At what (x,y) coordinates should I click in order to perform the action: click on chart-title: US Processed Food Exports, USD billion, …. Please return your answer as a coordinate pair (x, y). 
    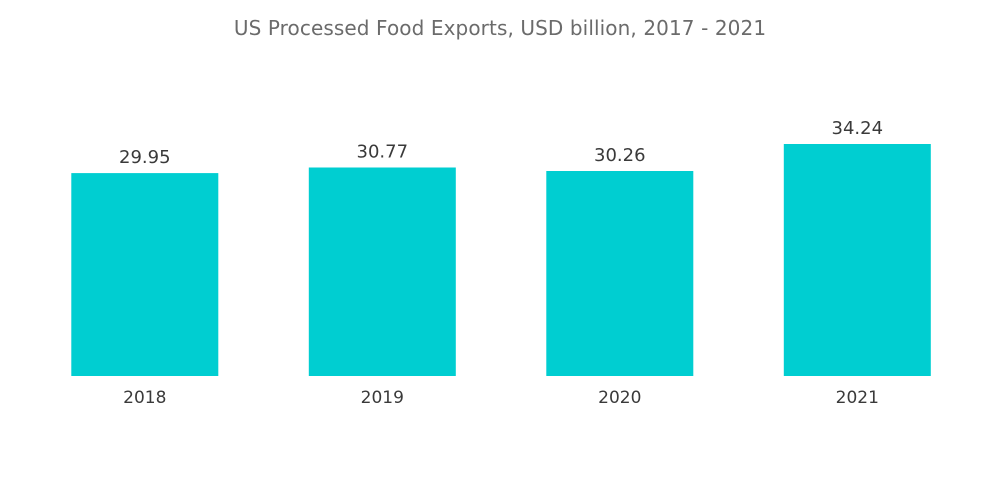
    Looking at the image, I should click on (500, 28).